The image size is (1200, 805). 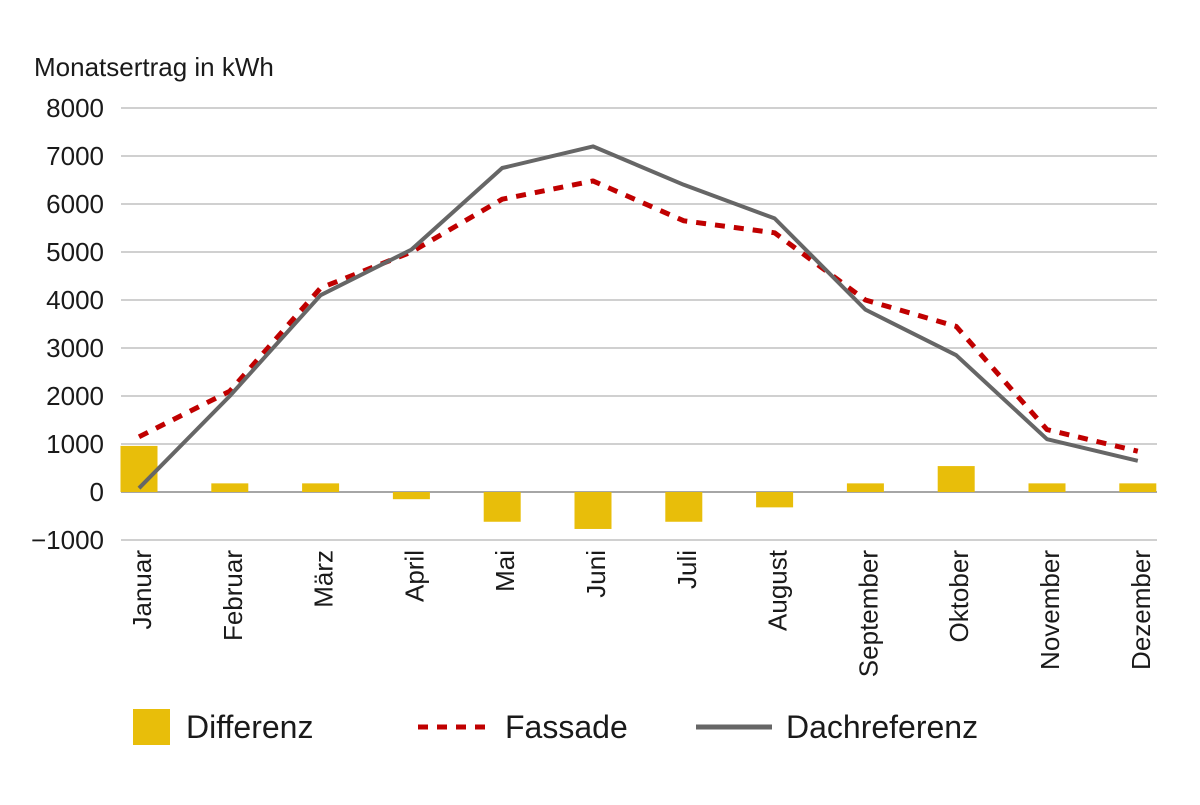 What do you see at coordinates (233, 595) in the screenshot?
I see `x-tick-label: Februar` at bounding box center [233, 595].